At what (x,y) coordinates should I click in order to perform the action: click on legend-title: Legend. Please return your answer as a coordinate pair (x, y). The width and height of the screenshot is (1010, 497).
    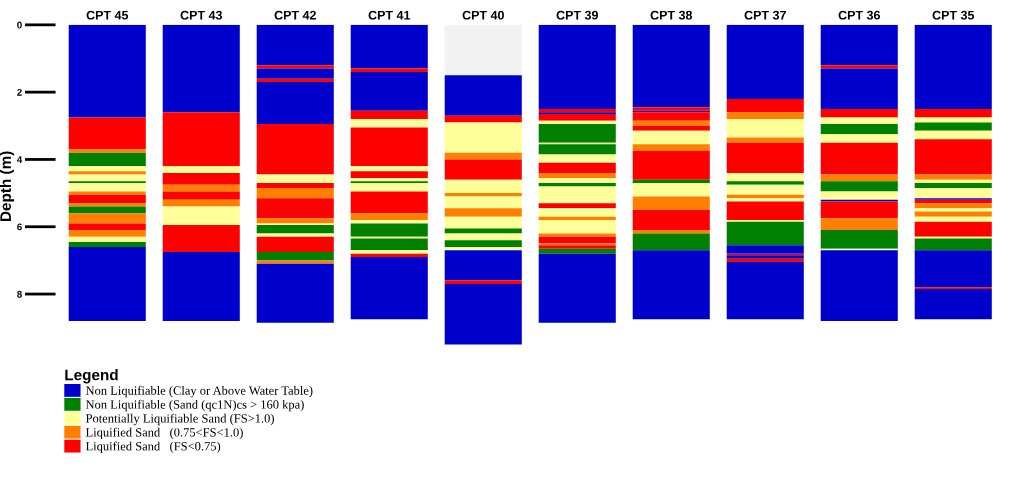
    Looking at the image, I should click on (91, 376).